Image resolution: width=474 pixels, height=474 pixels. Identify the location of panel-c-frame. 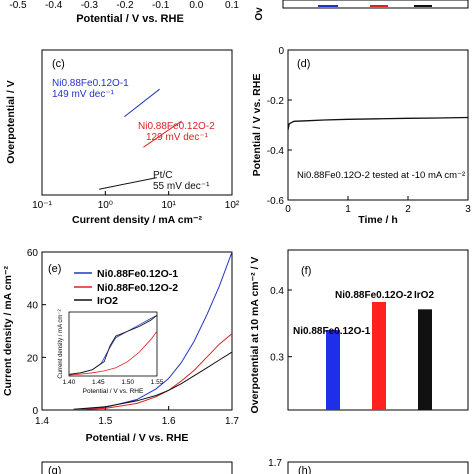
(137, 122).